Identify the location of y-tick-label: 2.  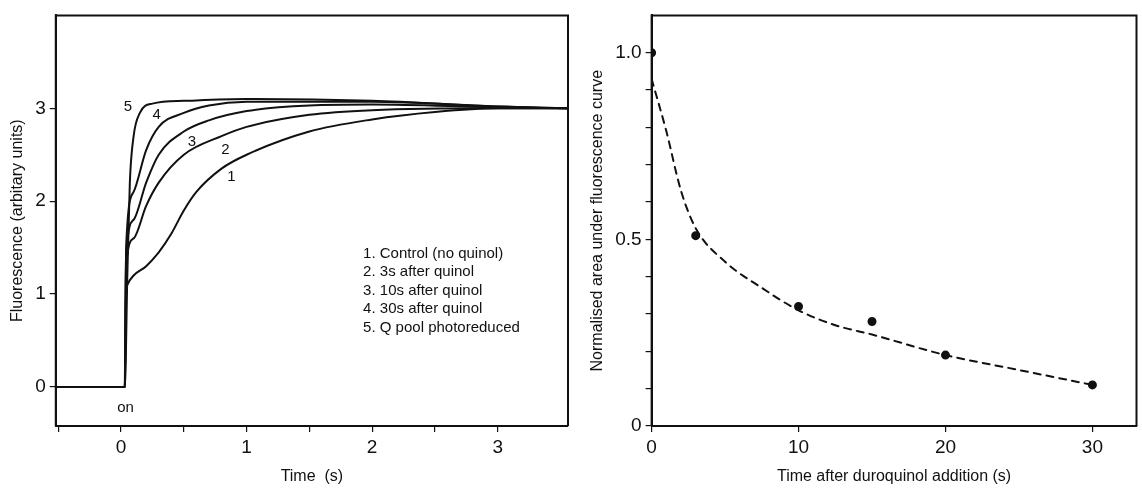
(40, 200).